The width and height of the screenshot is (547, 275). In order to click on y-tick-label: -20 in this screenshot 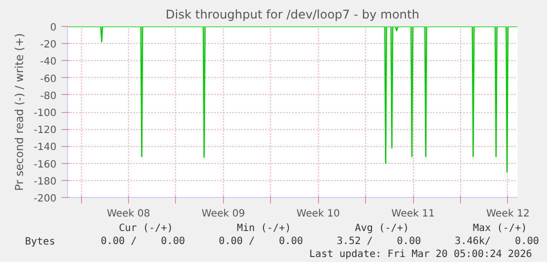, I will do `click(48, 45)`.